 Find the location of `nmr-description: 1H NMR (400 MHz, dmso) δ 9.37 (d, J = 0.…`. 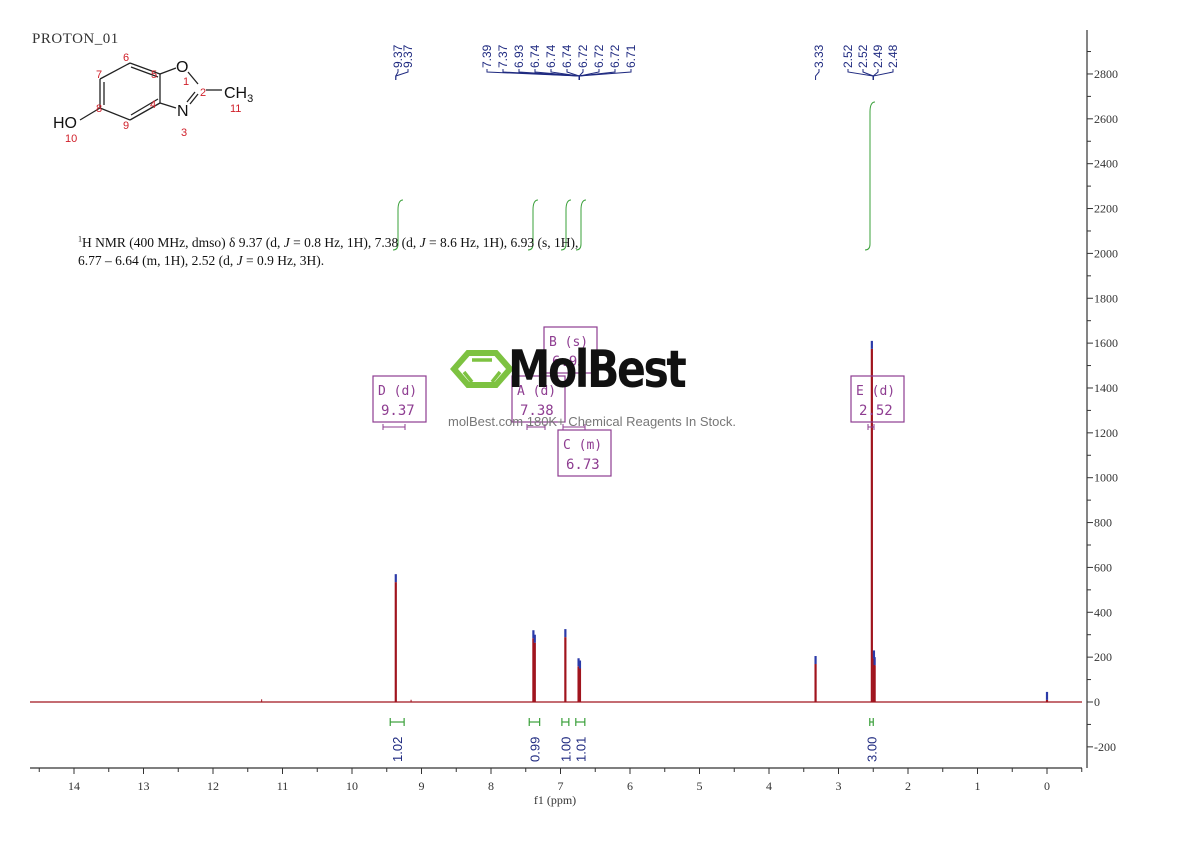

nmr-description: 1H NMR (400 MHz, dmso) δ 9.37 (d, J = 0.… is located at coordinates (328, 250).